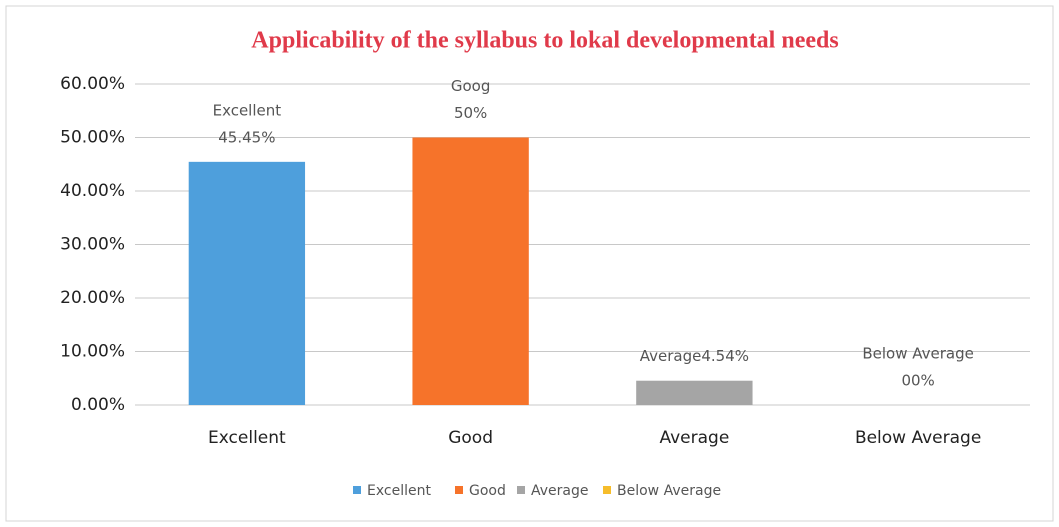 The image size is (1059, 527). What do you see at coordinates (92, 352) in the screenshot?
I see `y-tick-label: 10.00%` at bounding box center [92, 352].